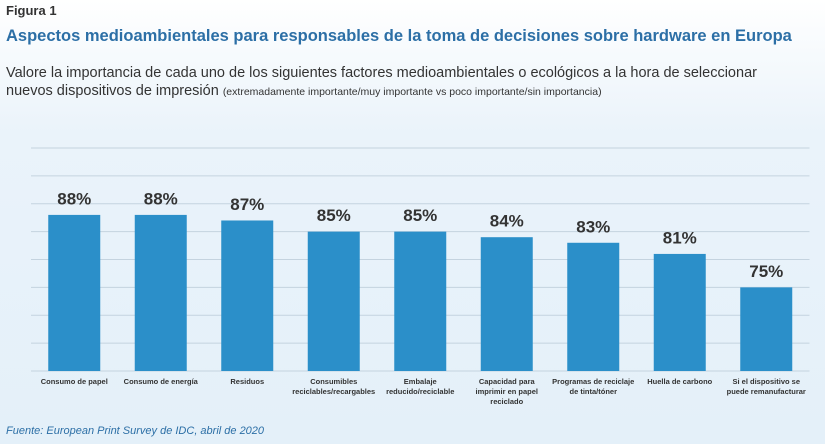 The image size is (825, 444). I want to click on x-tick-label: Consumo de papel, so click(74, 381).